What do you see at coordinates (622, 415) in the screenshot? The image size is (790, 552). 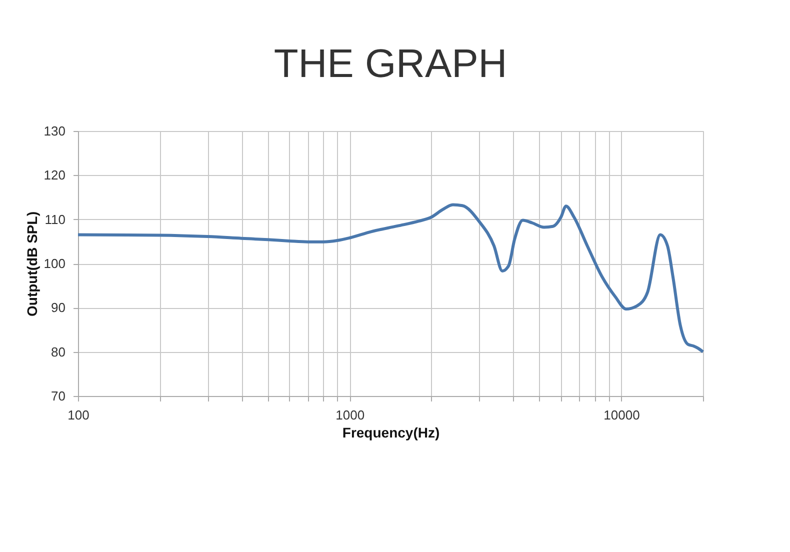 I see `x-tick-label: 10000` at bounding box center [622, 415].